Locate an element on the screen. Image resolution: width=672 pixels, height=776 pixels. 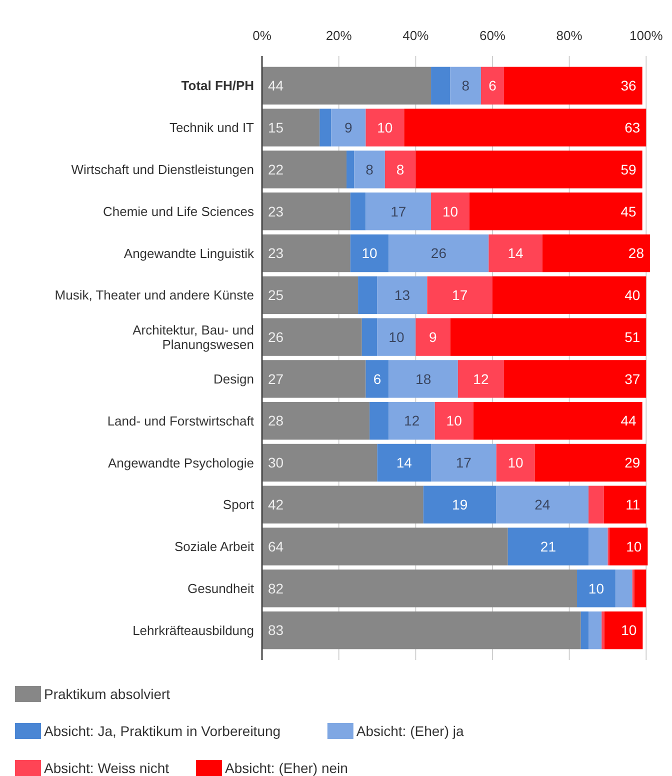
y-tick-label: Technik und IT is located at coordinates (211, 128).